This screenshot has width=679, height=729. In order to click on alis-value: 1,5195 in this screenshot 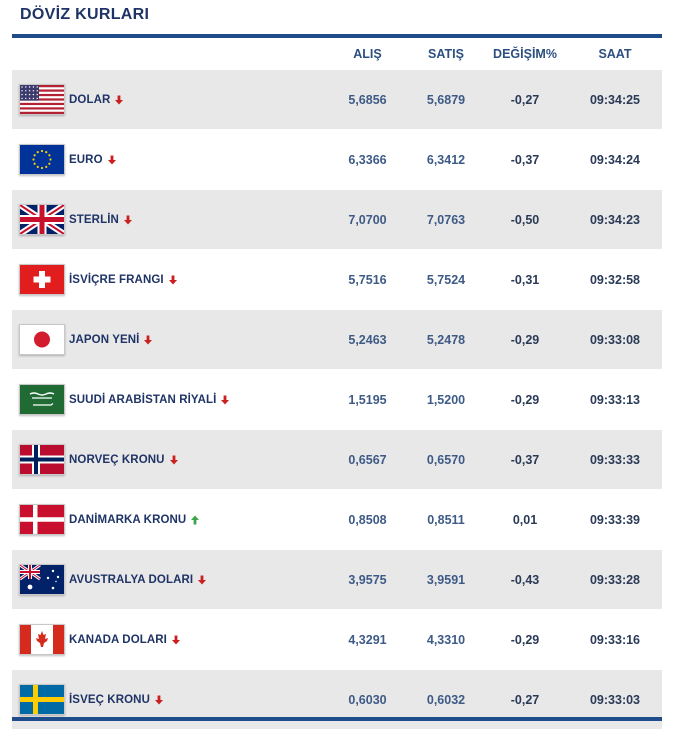, I will do `click(367, 399)`.